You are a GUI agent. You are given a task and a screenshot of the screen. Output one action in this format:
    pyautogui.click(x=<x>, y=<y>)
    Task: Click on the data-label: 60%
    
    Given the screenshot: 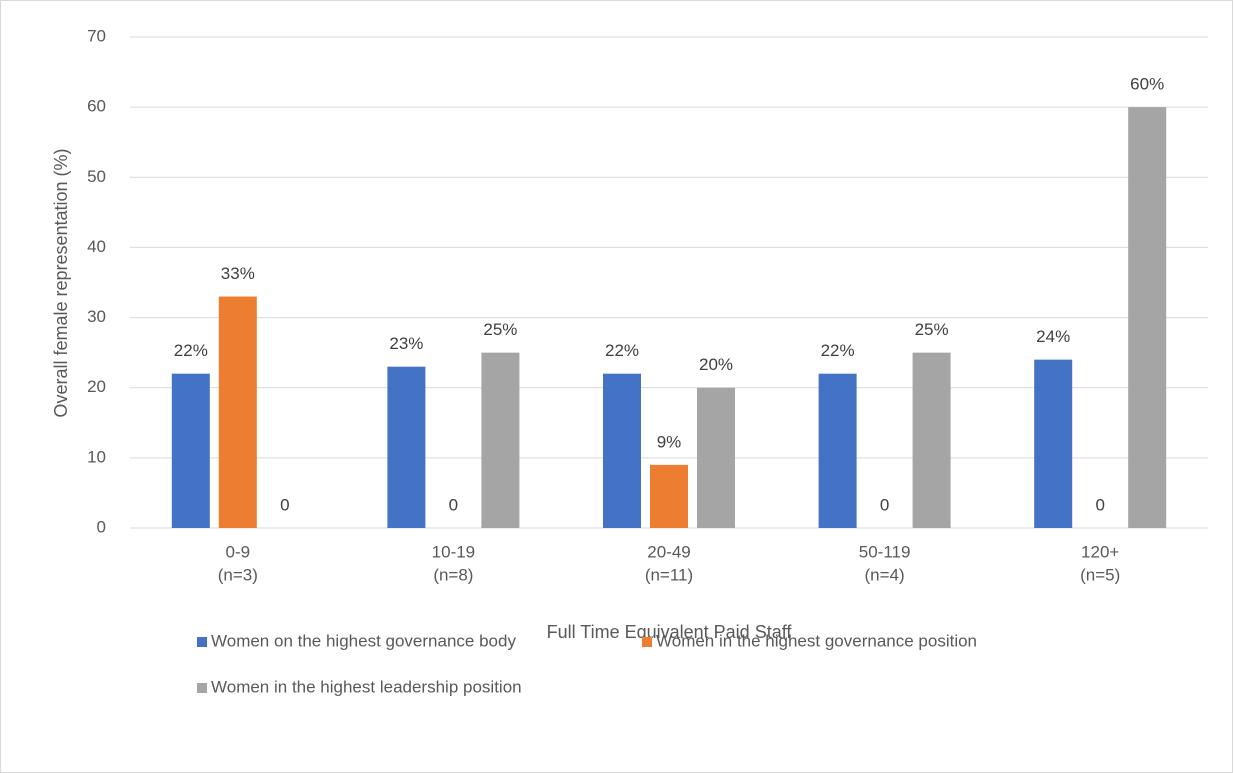 What is the action you would take?
    pyautogui.click(x=1147, y=84)
    